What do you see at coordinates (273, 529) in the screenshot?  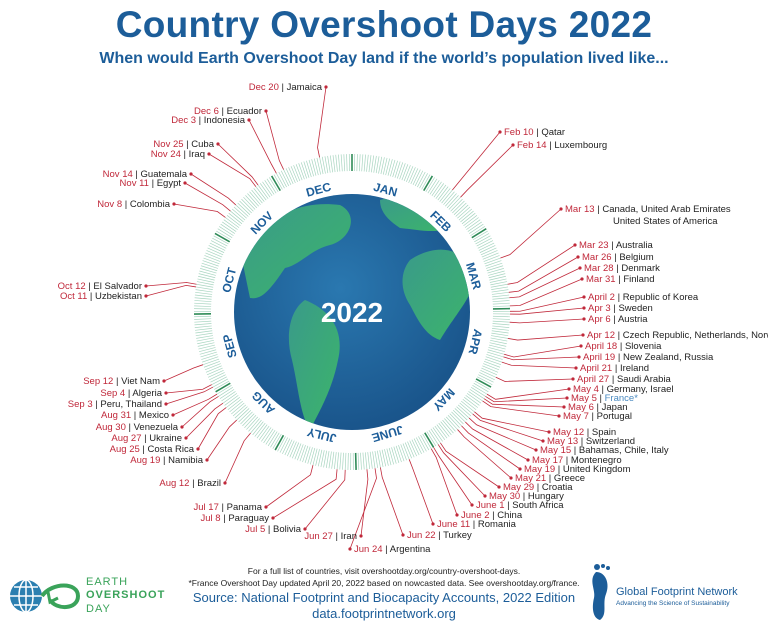 I see `country-label: Jul 5 | Bolivia` at bounding box center [273, 529].